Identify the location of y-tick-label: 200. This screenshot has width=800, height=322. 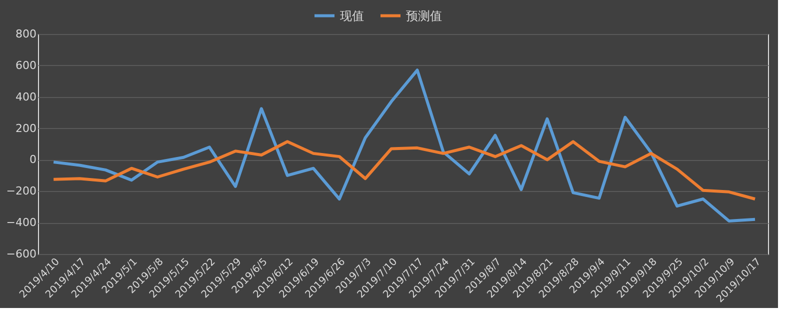
(26, 128).